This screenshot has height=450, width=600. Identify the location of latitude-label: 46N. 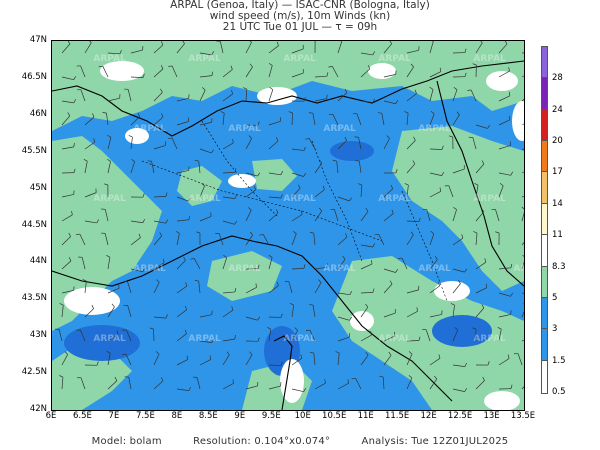
(38, 113).